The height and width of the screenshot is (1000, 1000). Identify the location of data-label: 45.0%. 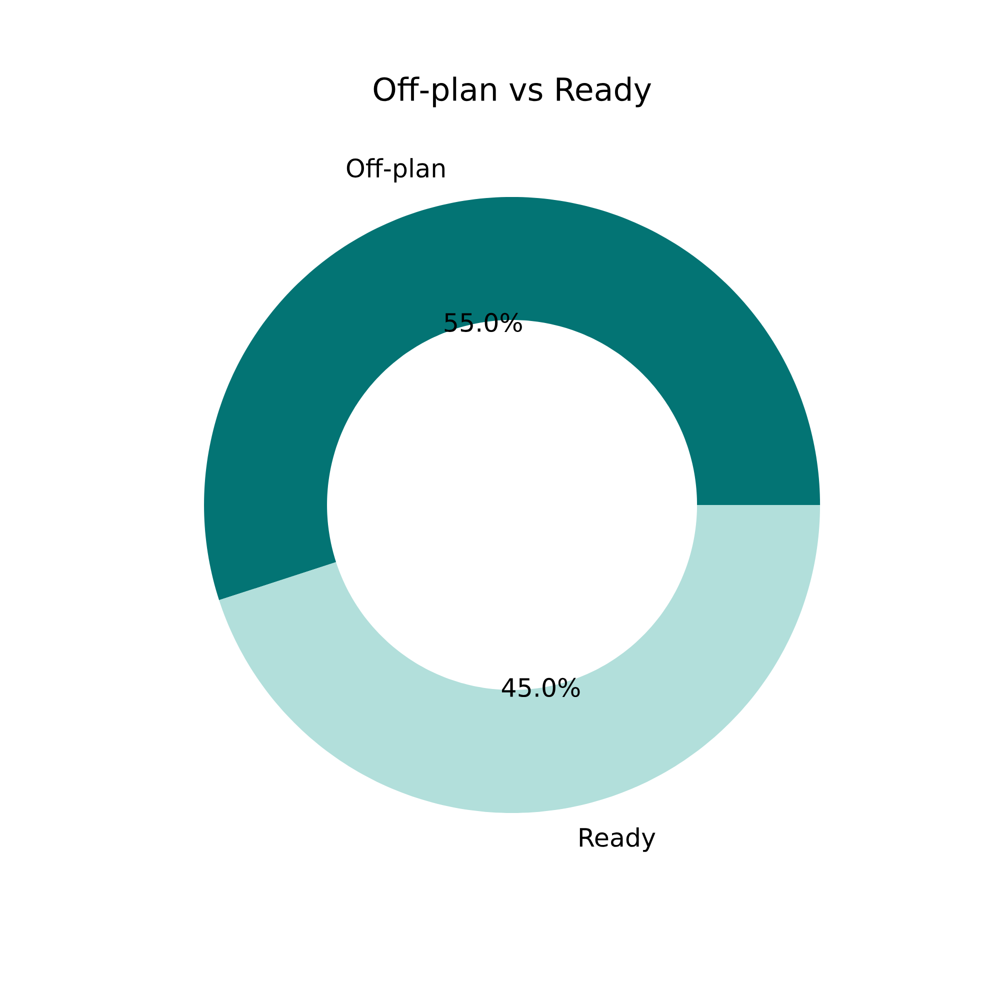
(541, 688).